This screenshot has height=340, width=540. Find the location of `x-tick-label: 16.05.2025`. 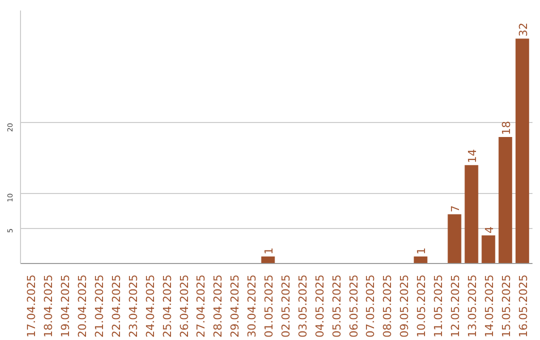

x-tick-label: 16.05.2025 is located at coordinates (523, 306).